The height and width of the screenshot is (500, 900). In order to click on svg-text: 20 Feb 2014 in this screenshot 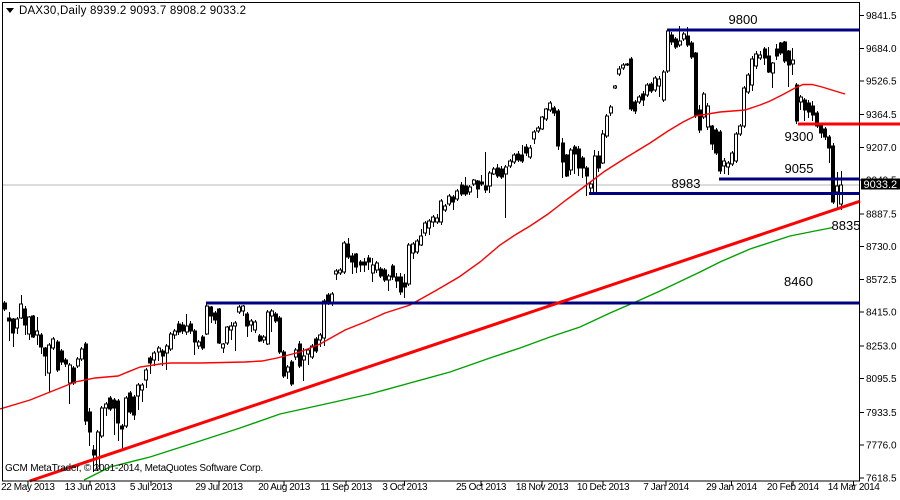, I will do `click(793, 487)`.